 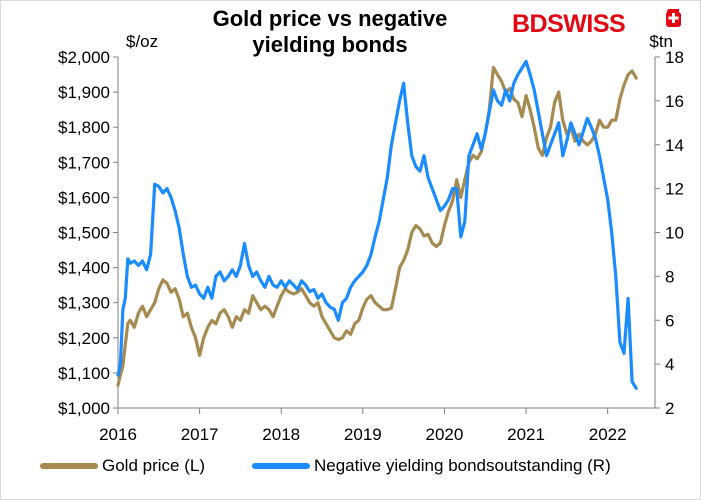 I want to click on chart-title: Gold price vs negative yielding bonds, so click(x=330, y=32).